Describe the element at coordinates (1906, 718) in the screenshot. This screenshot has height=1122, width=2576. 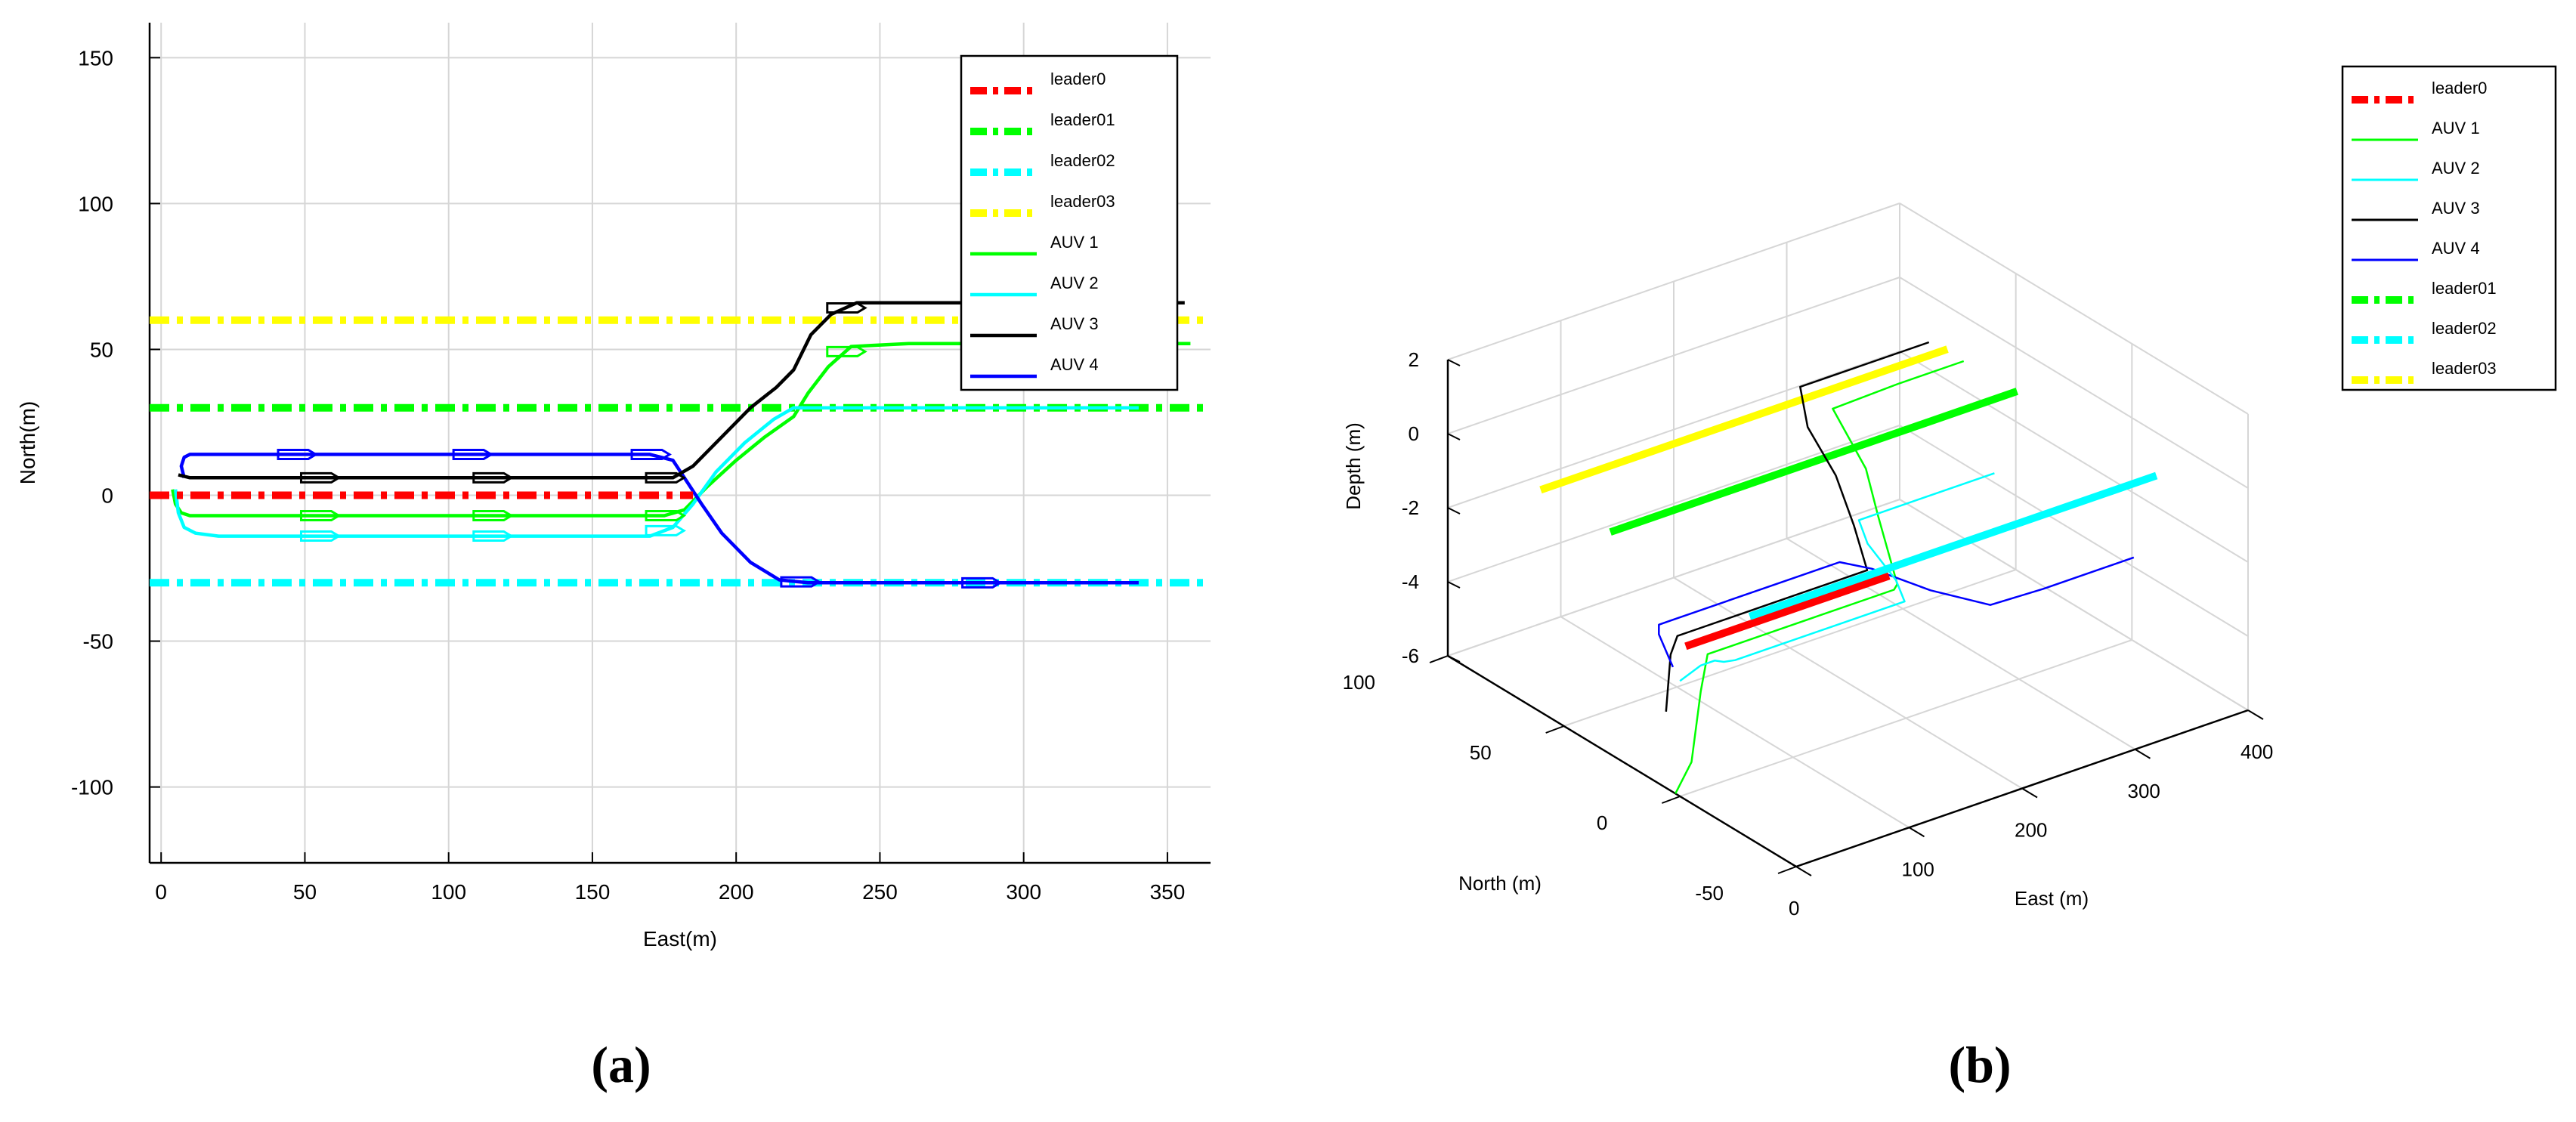
I see `floor-grid-y` at that location.